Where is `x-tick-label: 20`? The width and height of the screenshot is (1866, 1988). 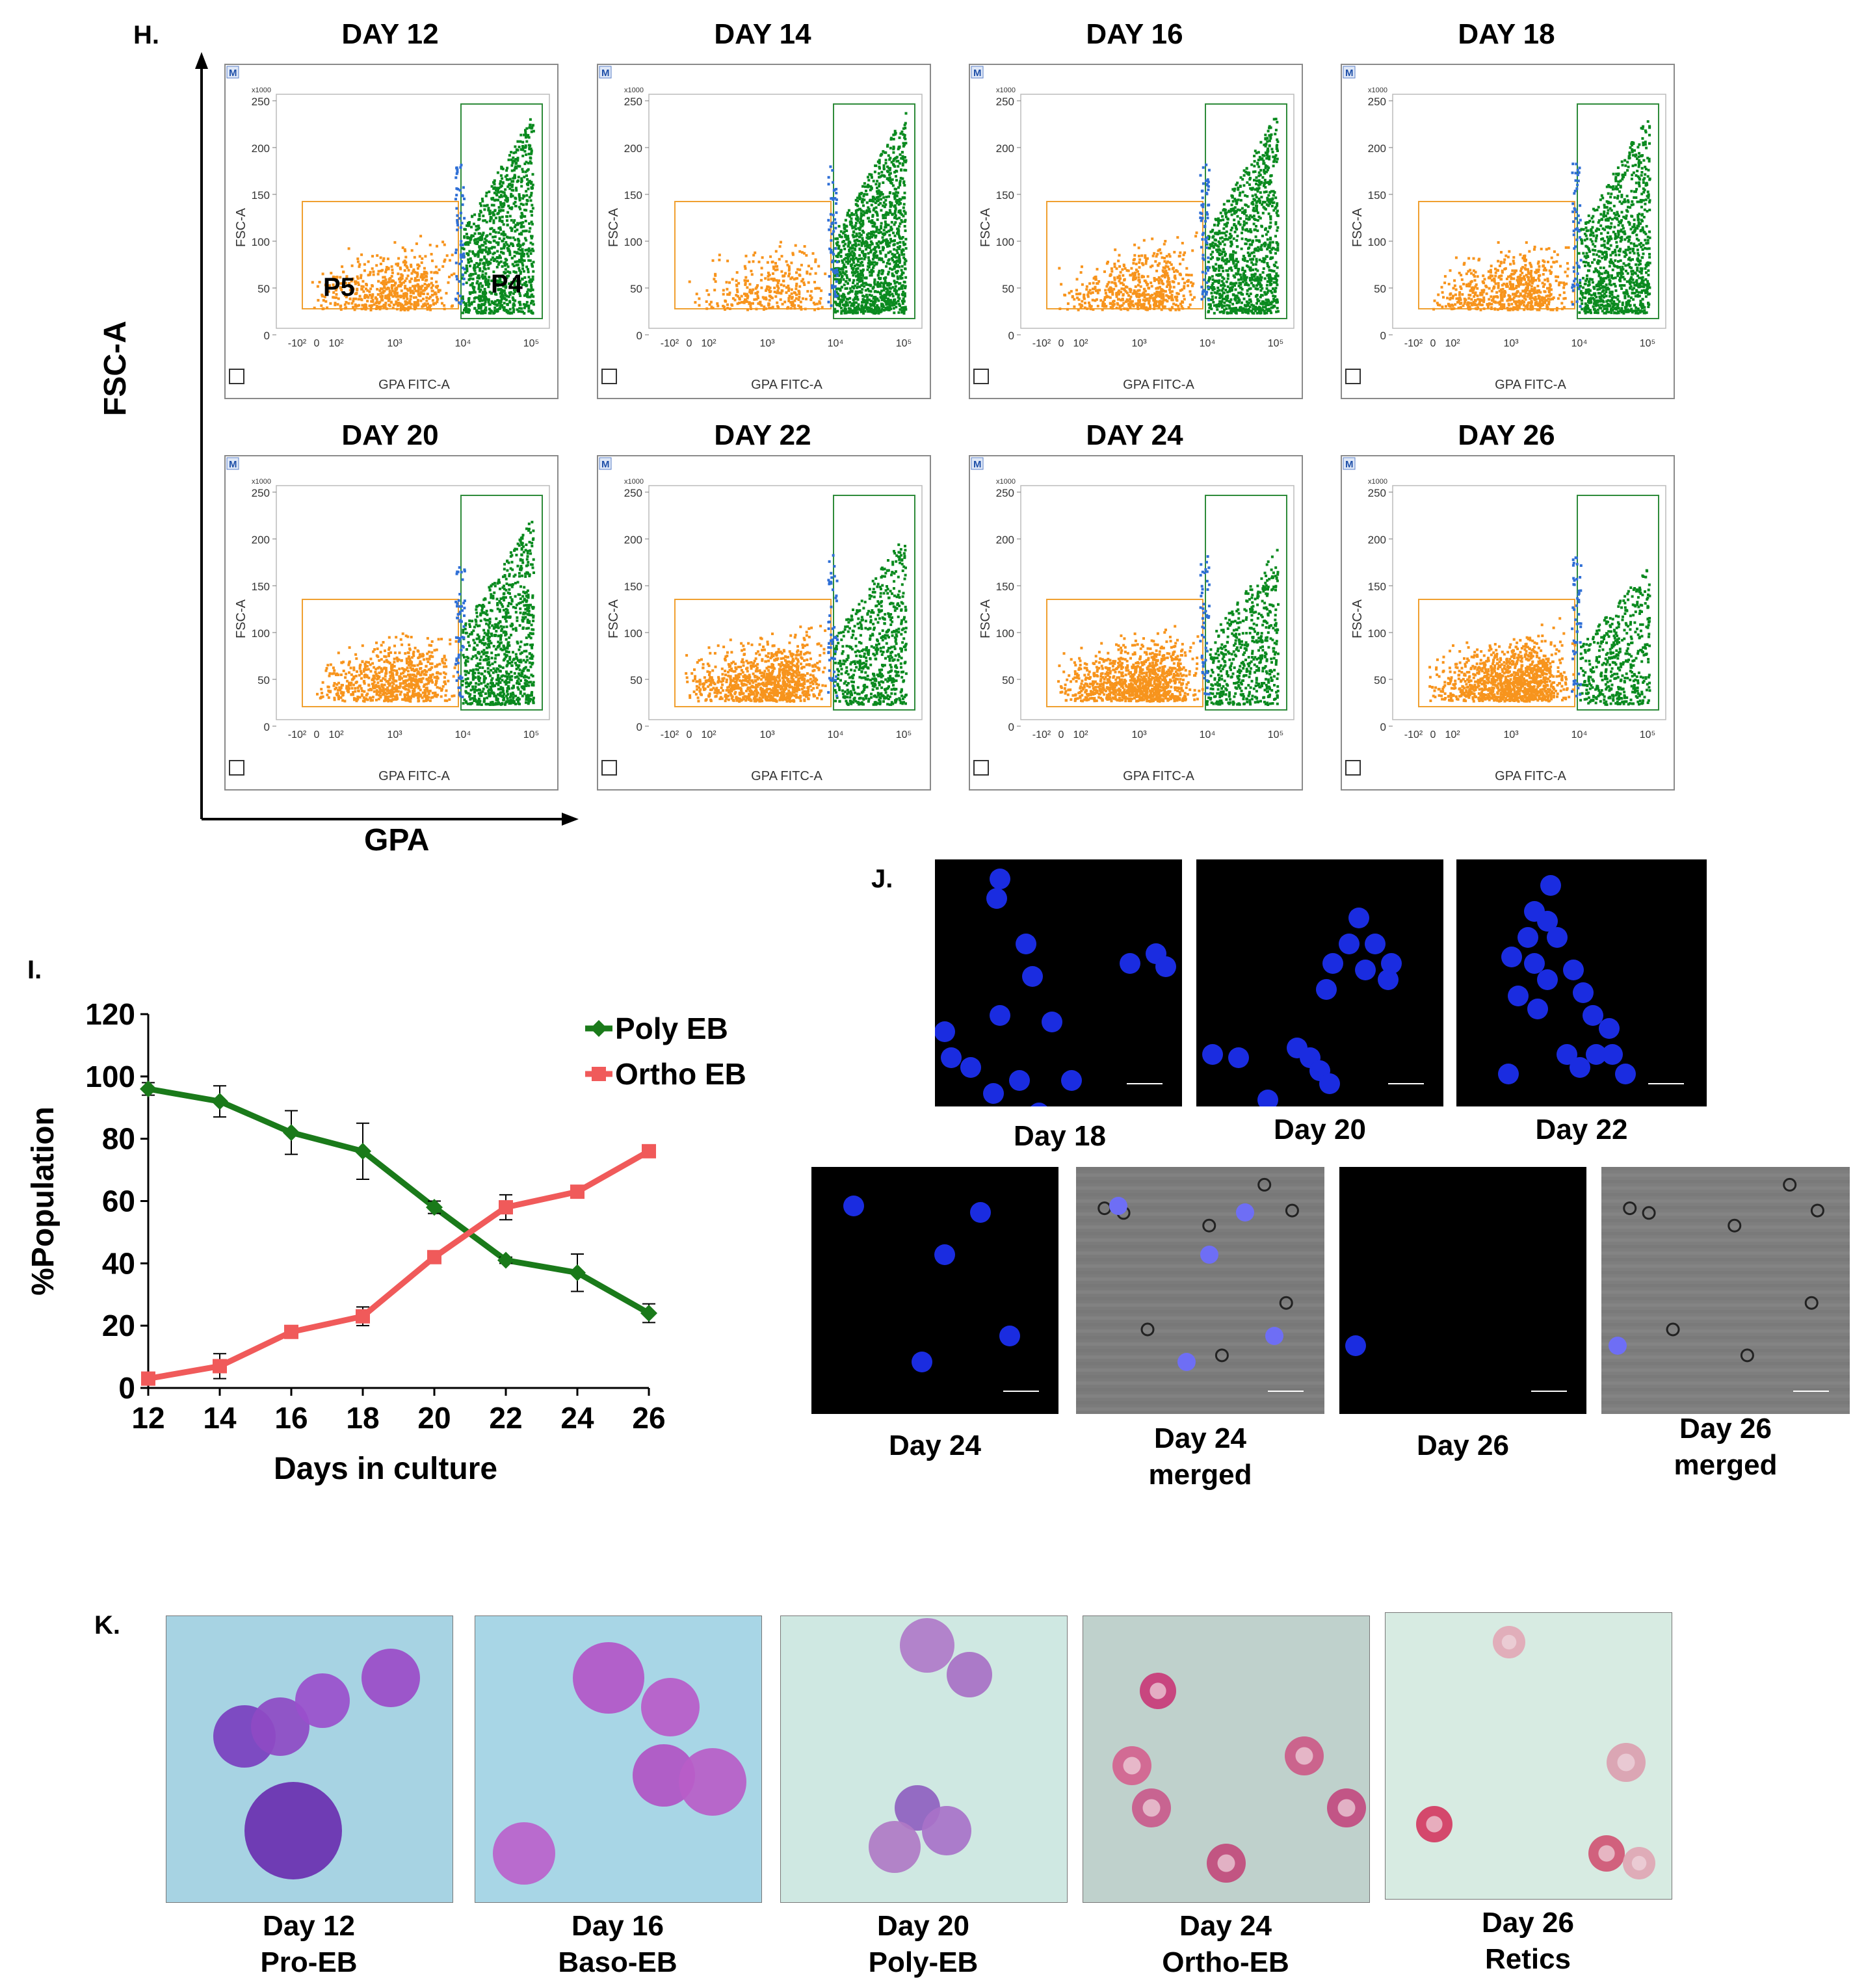
x-tick-label: 20 is located at coordinates (434, 1418).